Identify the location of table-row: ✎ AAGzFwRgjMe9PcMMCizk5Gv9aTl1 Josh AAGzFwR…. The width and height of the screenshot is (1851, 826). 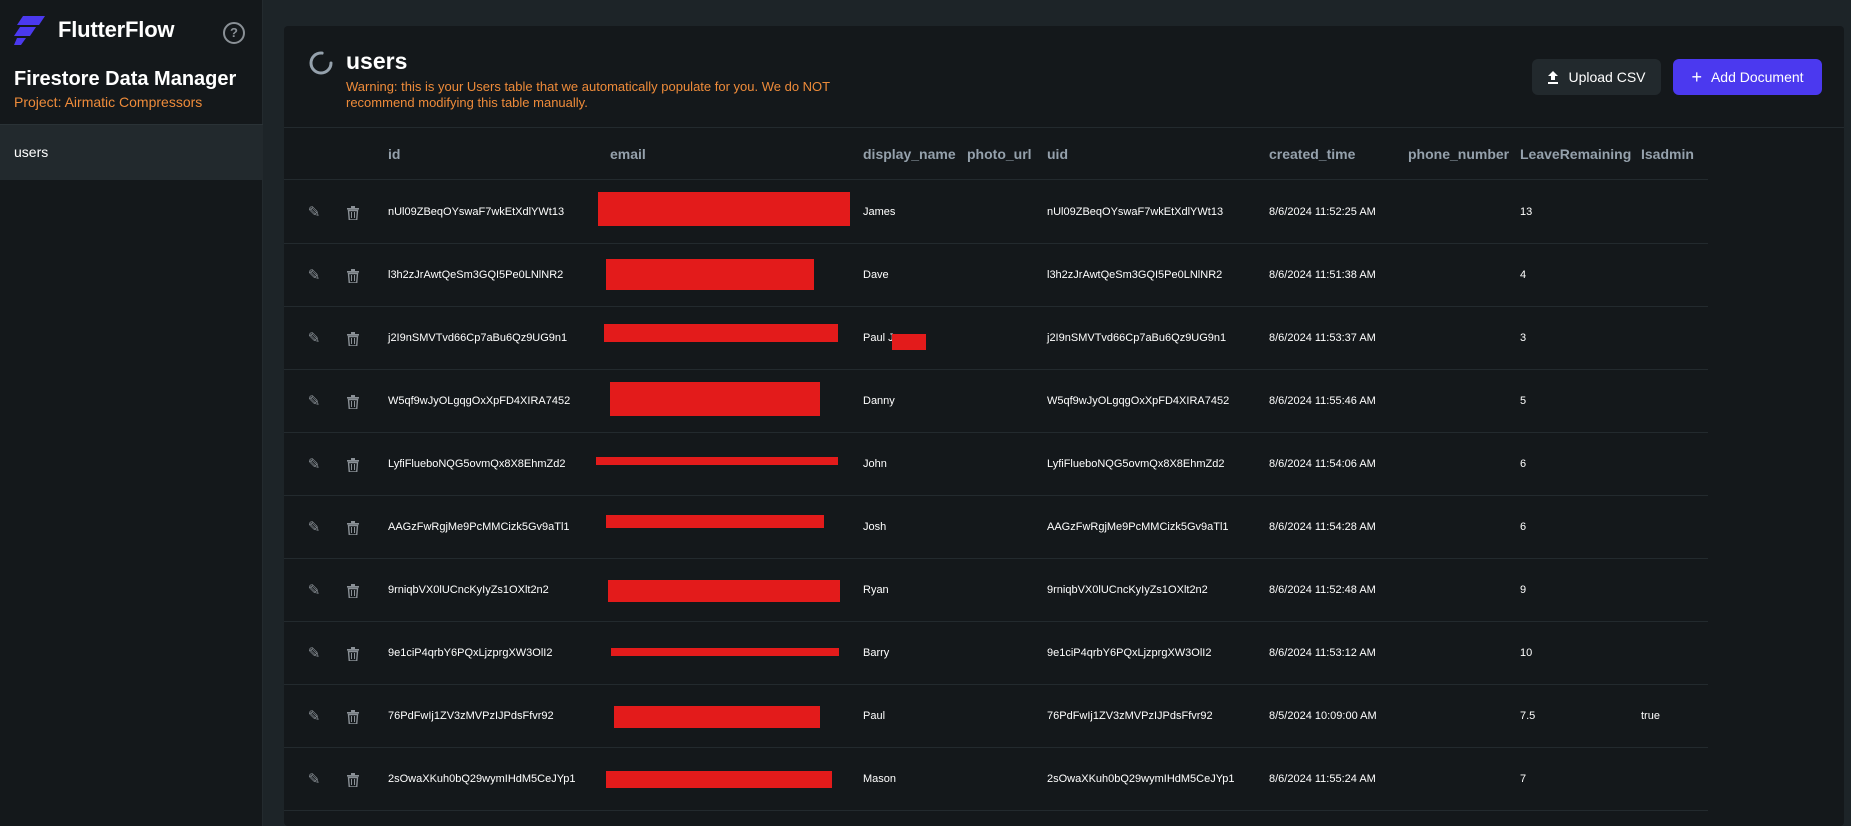
(996, 527).